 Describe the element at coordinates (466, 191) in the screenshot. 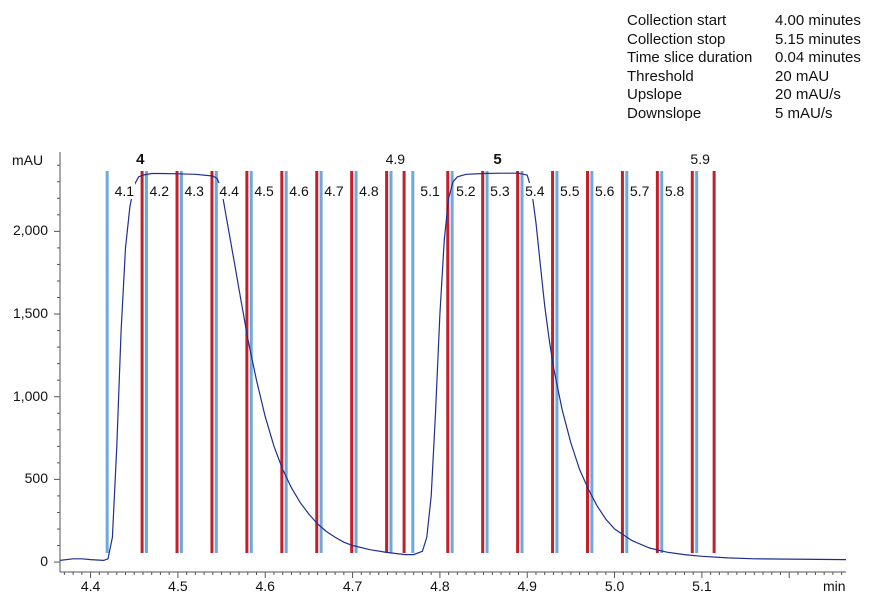

I see `fraction-label: 5.2` at that location.